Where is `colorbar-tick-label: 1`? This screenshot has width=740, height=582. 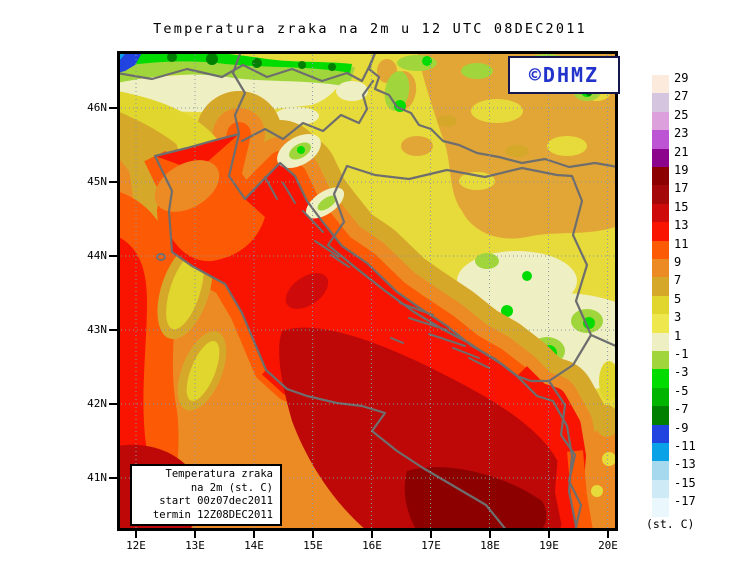
colorbar-tick-label: 1 is located at coordinates (678, 335).